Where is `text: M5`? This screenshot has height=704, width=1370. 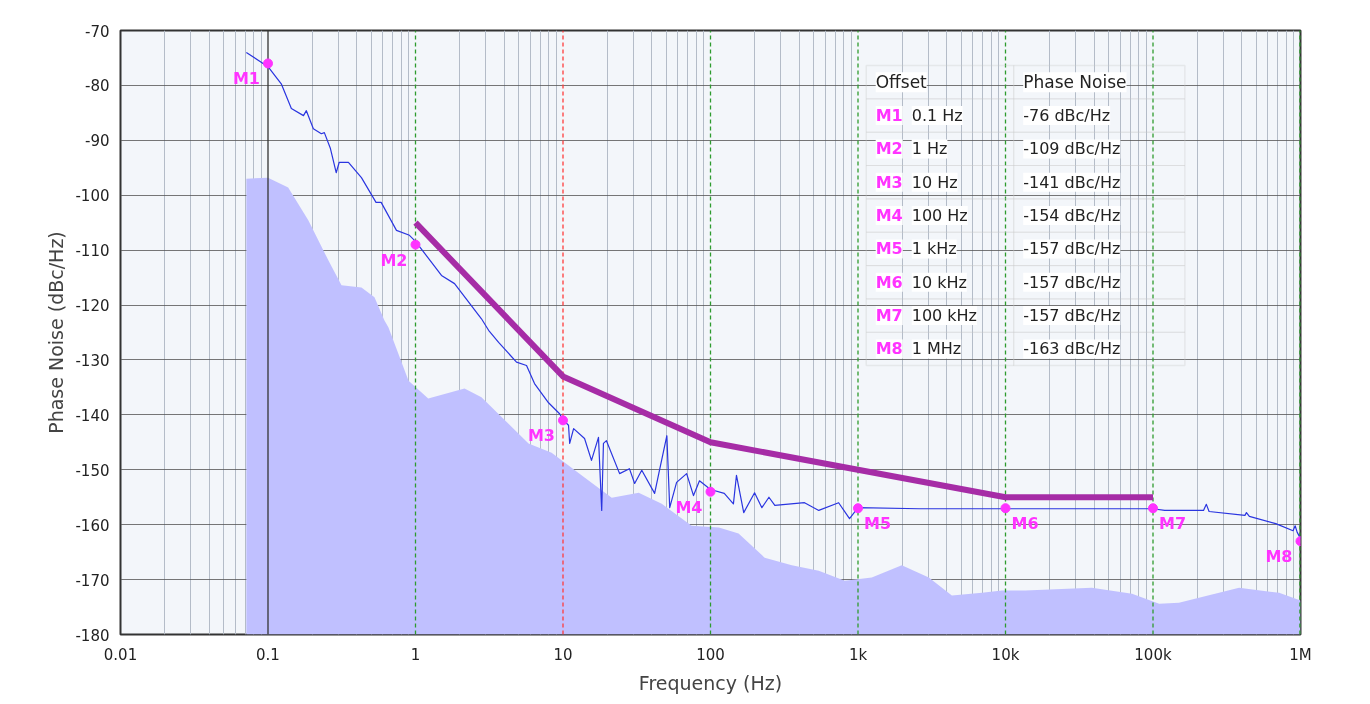
text: M5 is located at coordinates (889, 249).